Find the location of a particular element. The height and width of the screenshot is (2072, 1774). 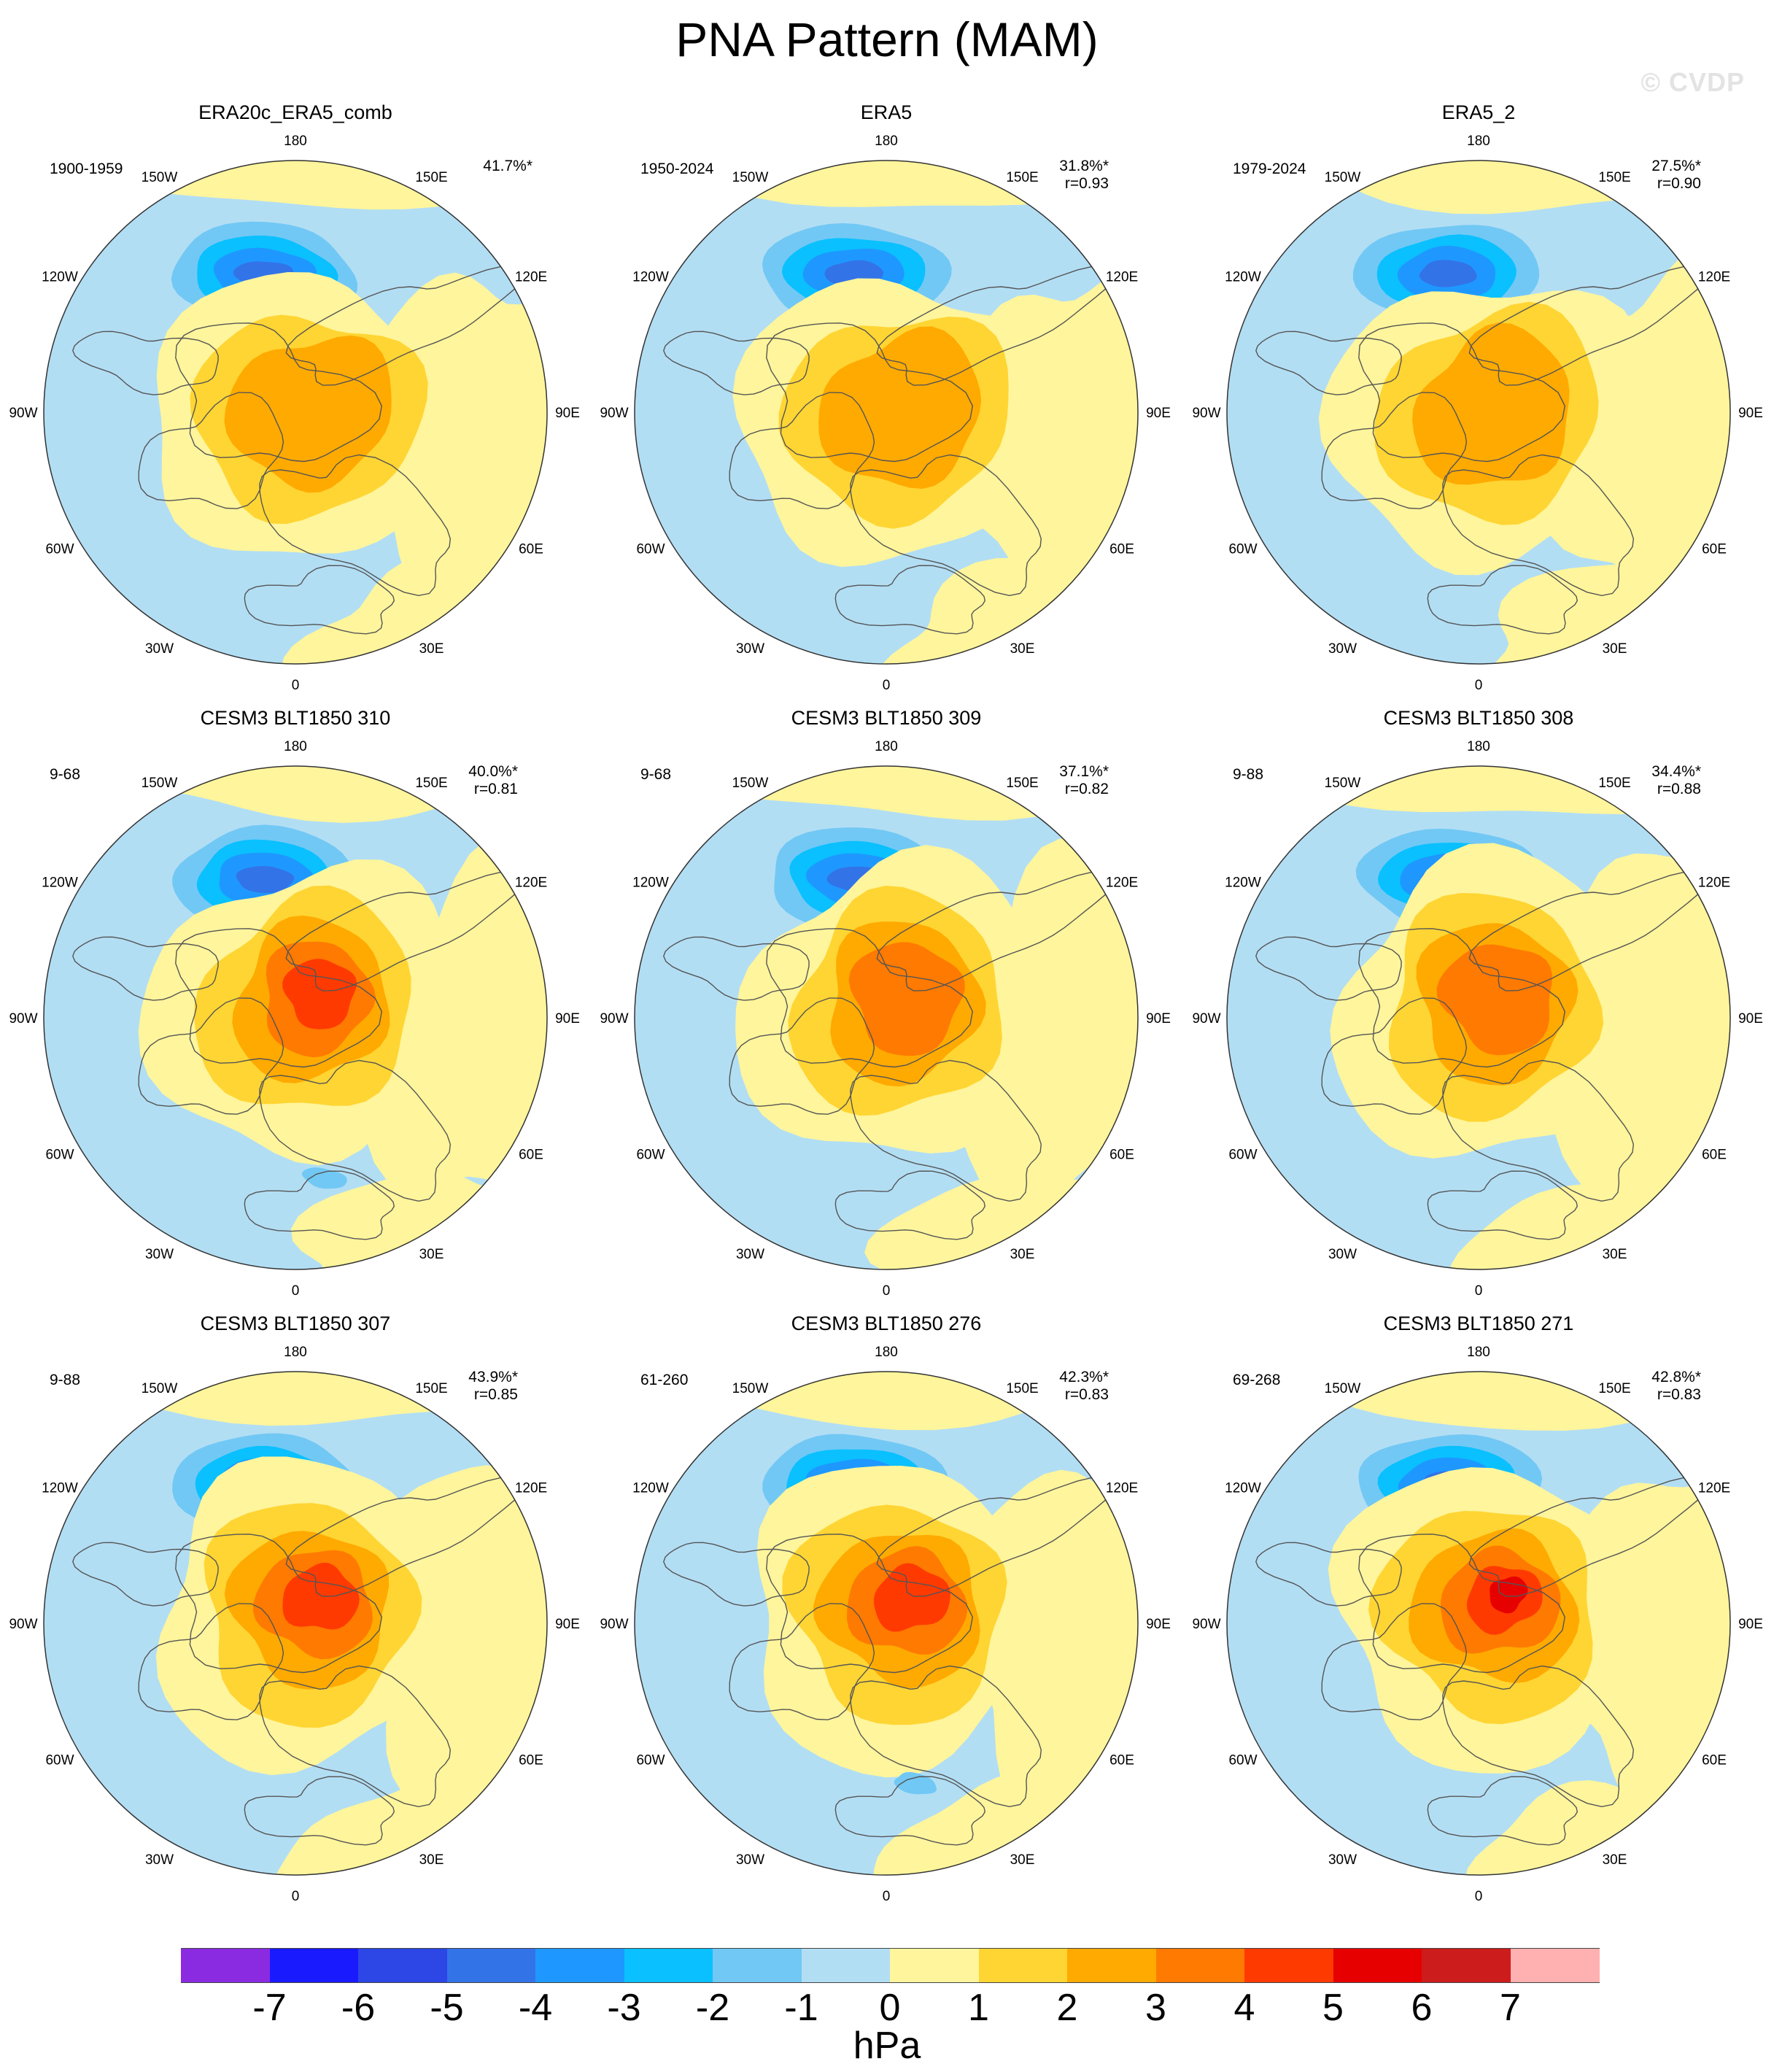

panel-title: CESM3 BLT1850 276 is located at coordinates (886, 1323).